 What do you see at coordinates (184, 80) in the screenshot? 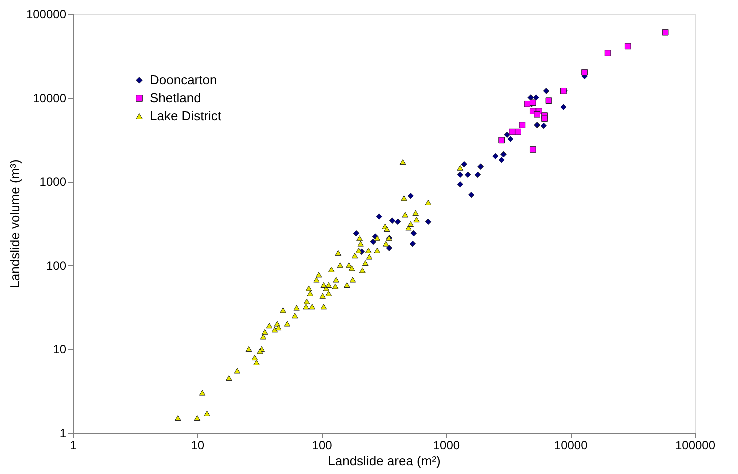
I see `legend-label: Dooncarton` at bounding box center [184, 80].